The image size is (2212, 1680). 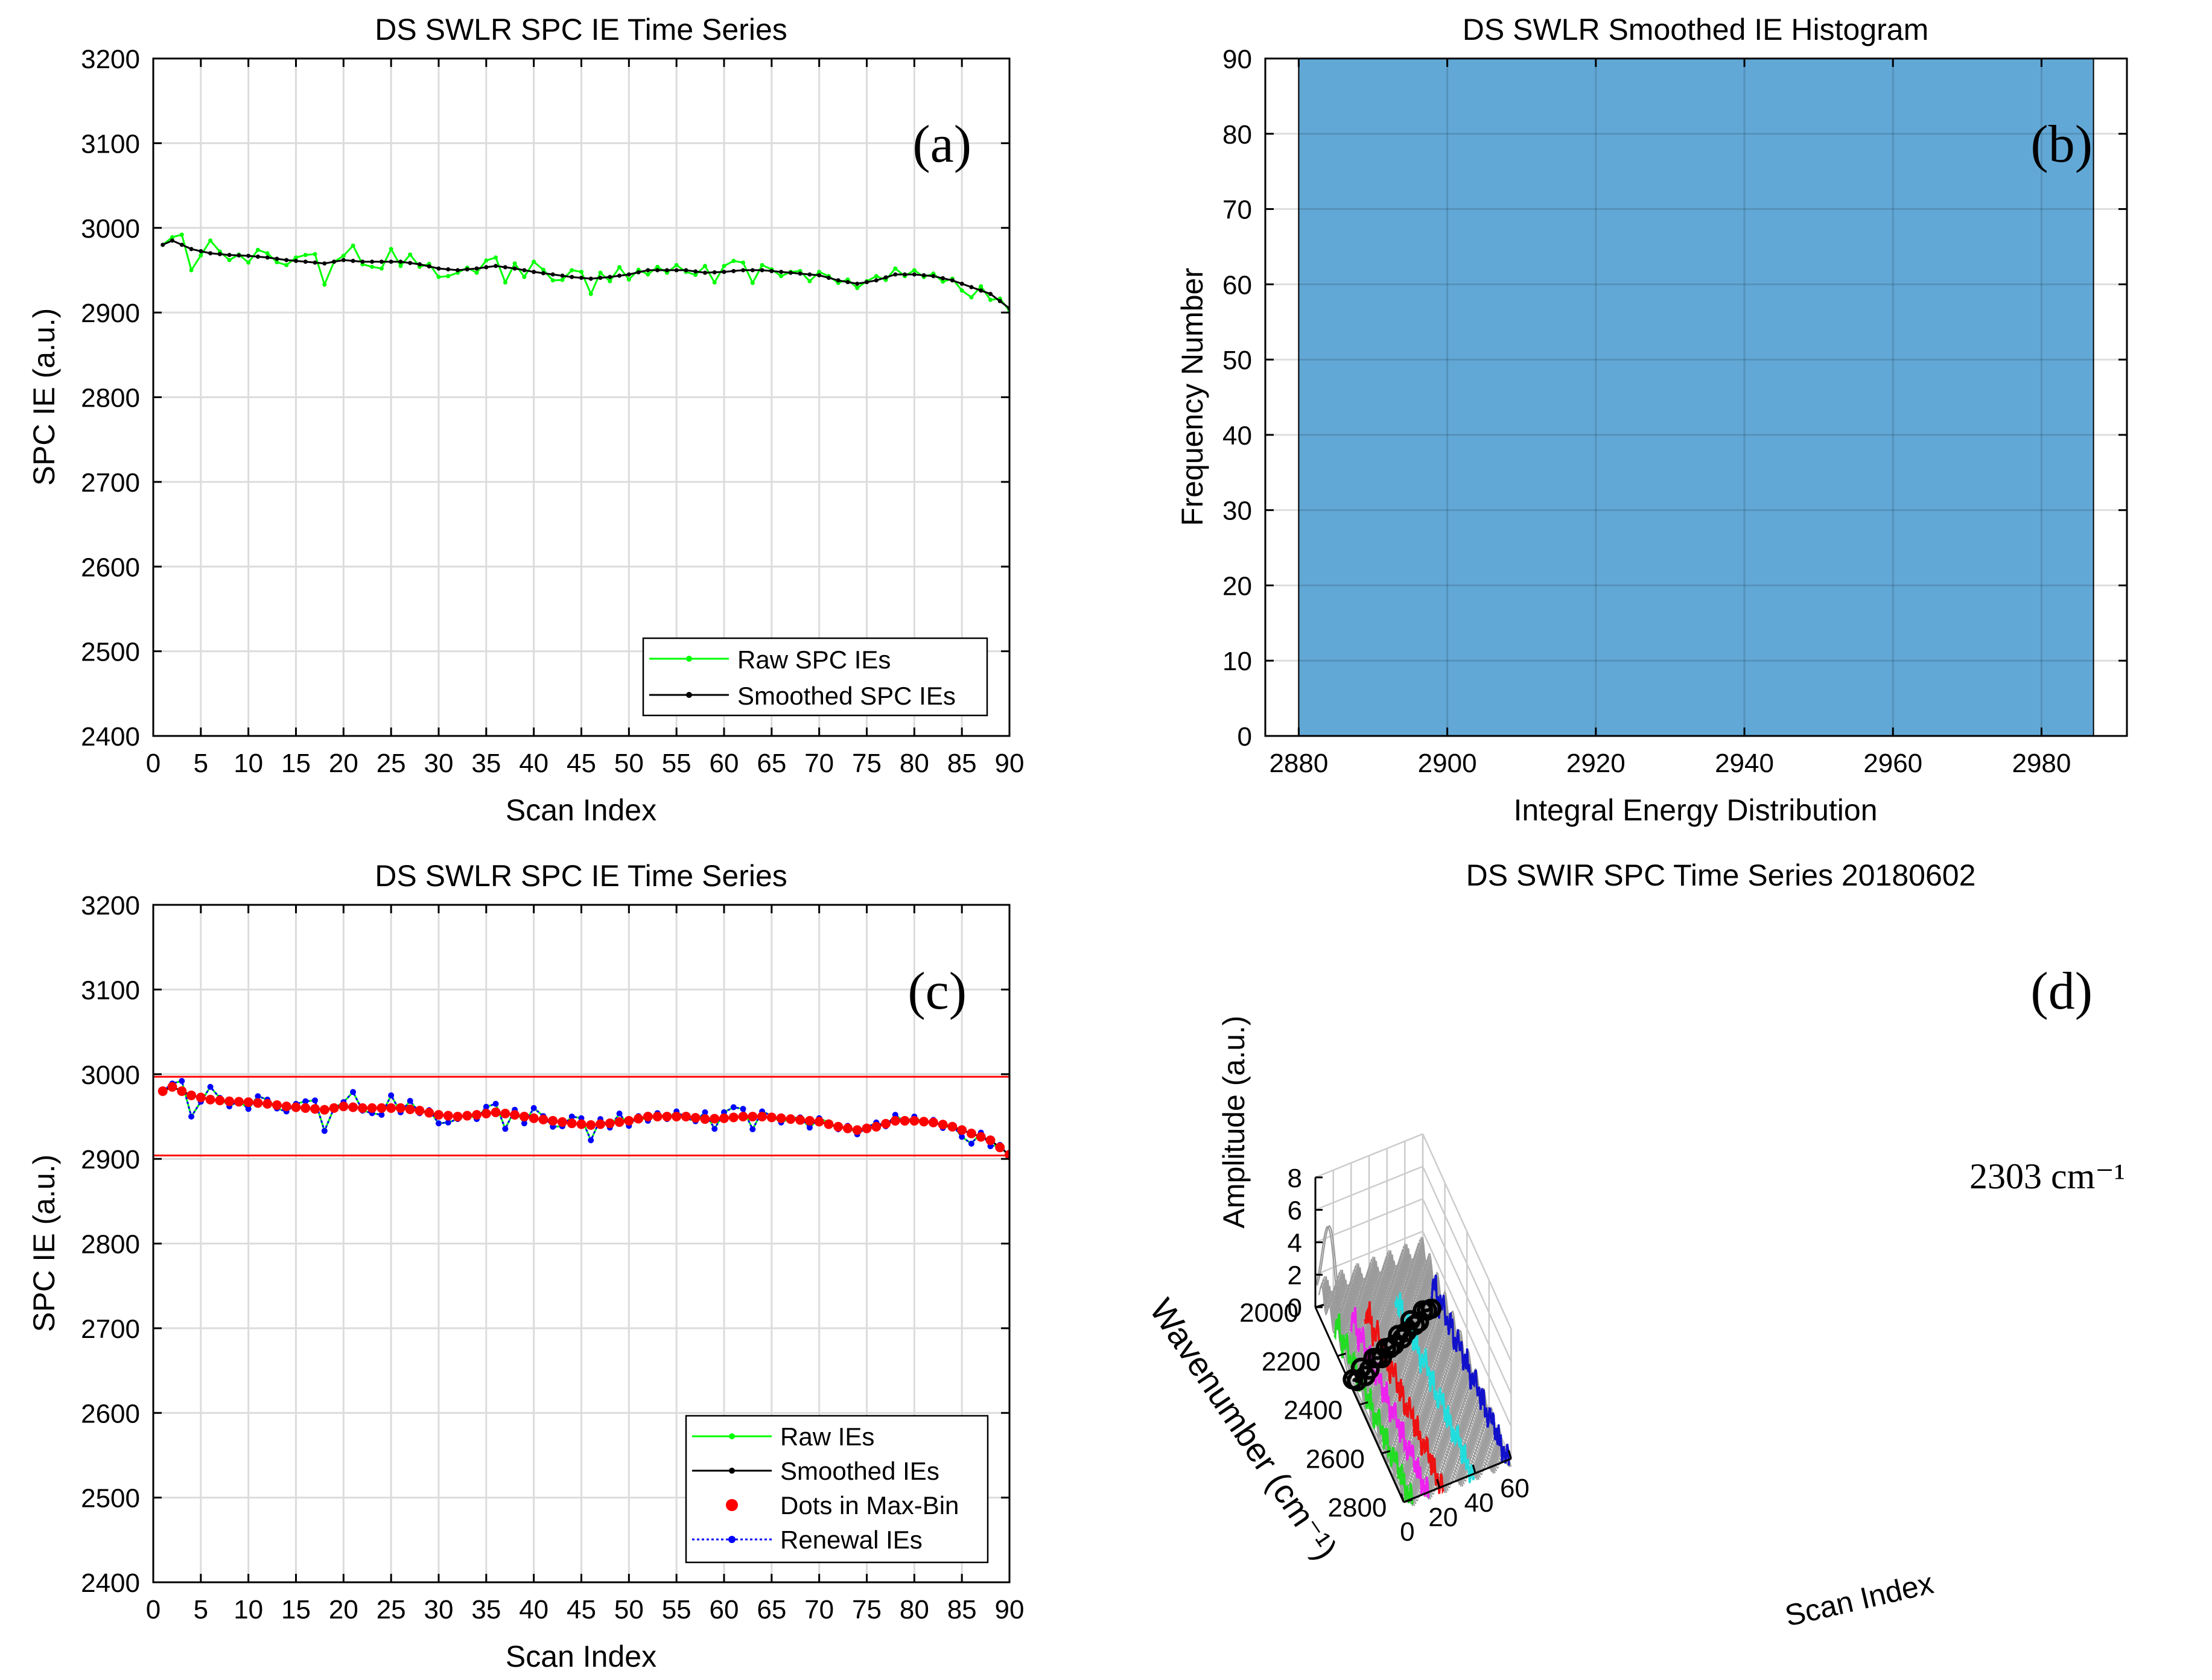 I want to click on panel-d-wtick-label: 2800, so click(x=1357, y=1508).